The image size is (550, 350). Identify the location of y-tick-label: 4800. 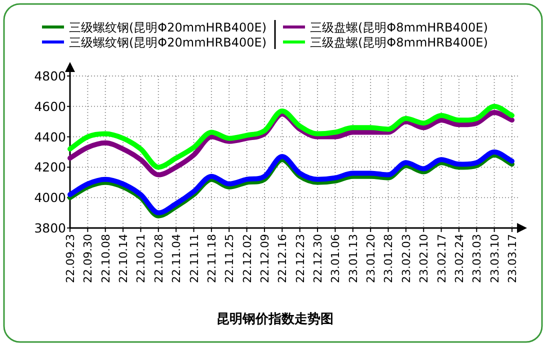
(50, 76).